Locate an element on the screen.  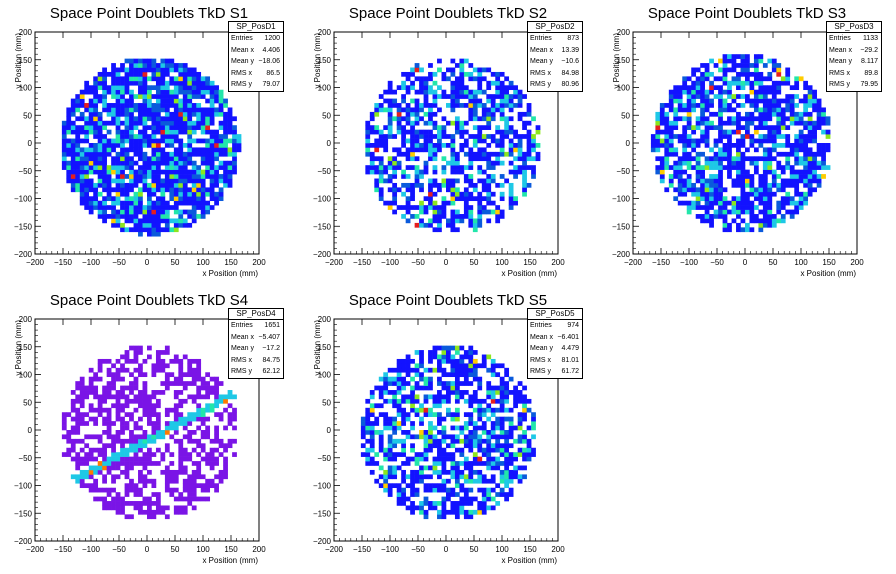
y-tick-label: 100 is located at coordinates (26, 375).